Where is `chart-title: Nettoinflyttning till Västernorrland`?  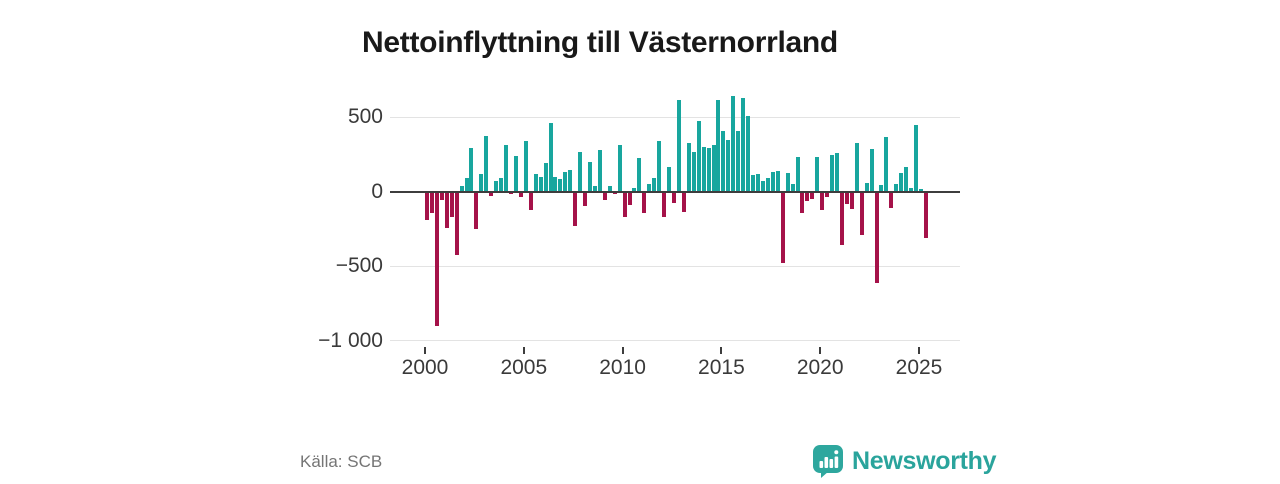 chart-title: Nettoinflyttning till Västernorrland is located at coordinates (600, 43).